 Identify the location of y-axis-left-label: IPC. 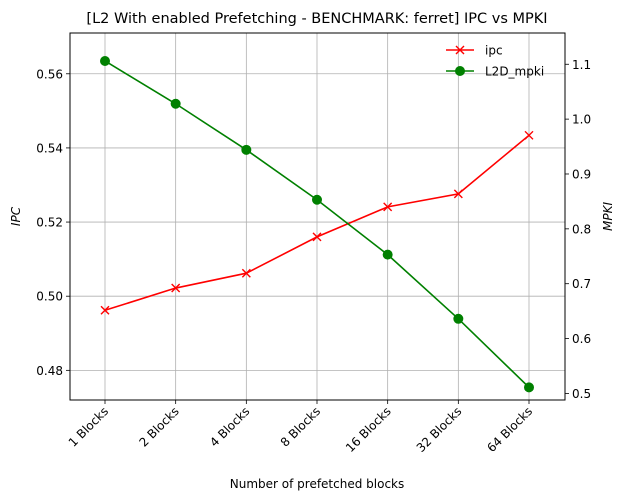
(16, 216).